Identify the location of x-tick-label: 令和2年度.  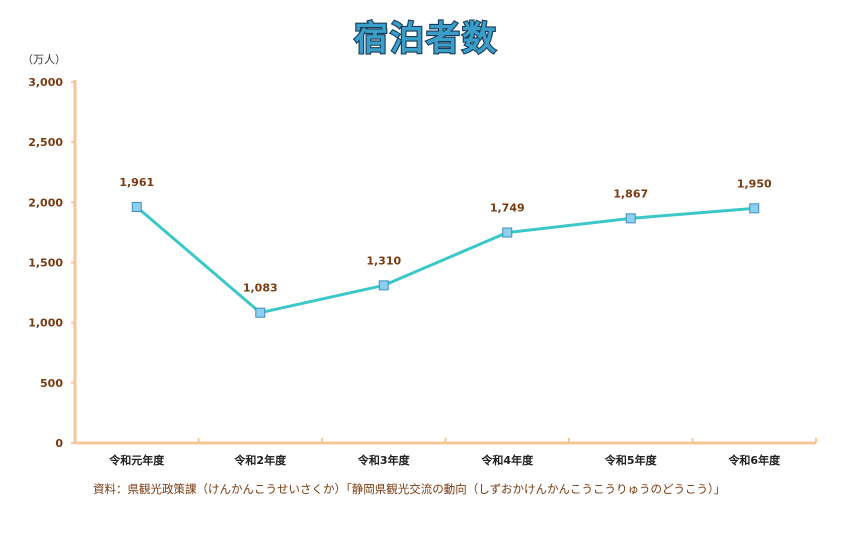
(260, 460).